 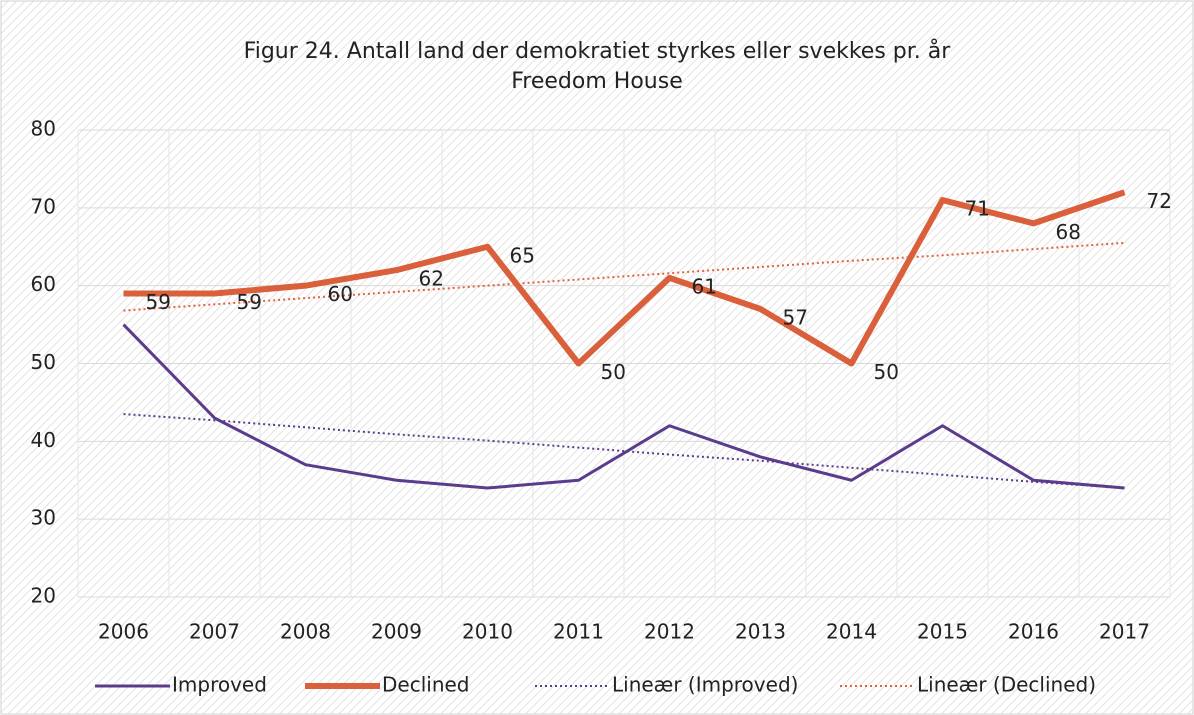 What do you see at coordinates (43, 284) in the screenshot?
I see `y-tick-label: 60` at bounding box center [43, 284].